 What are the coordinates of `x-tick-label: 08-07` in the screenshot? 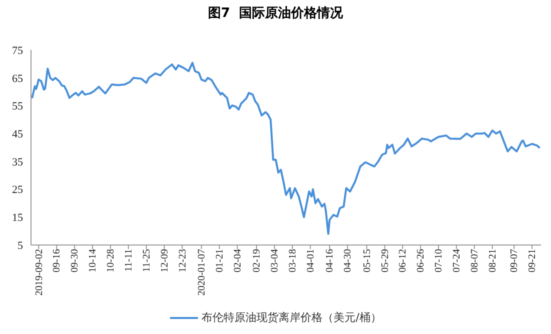 It's located at (474, 260).